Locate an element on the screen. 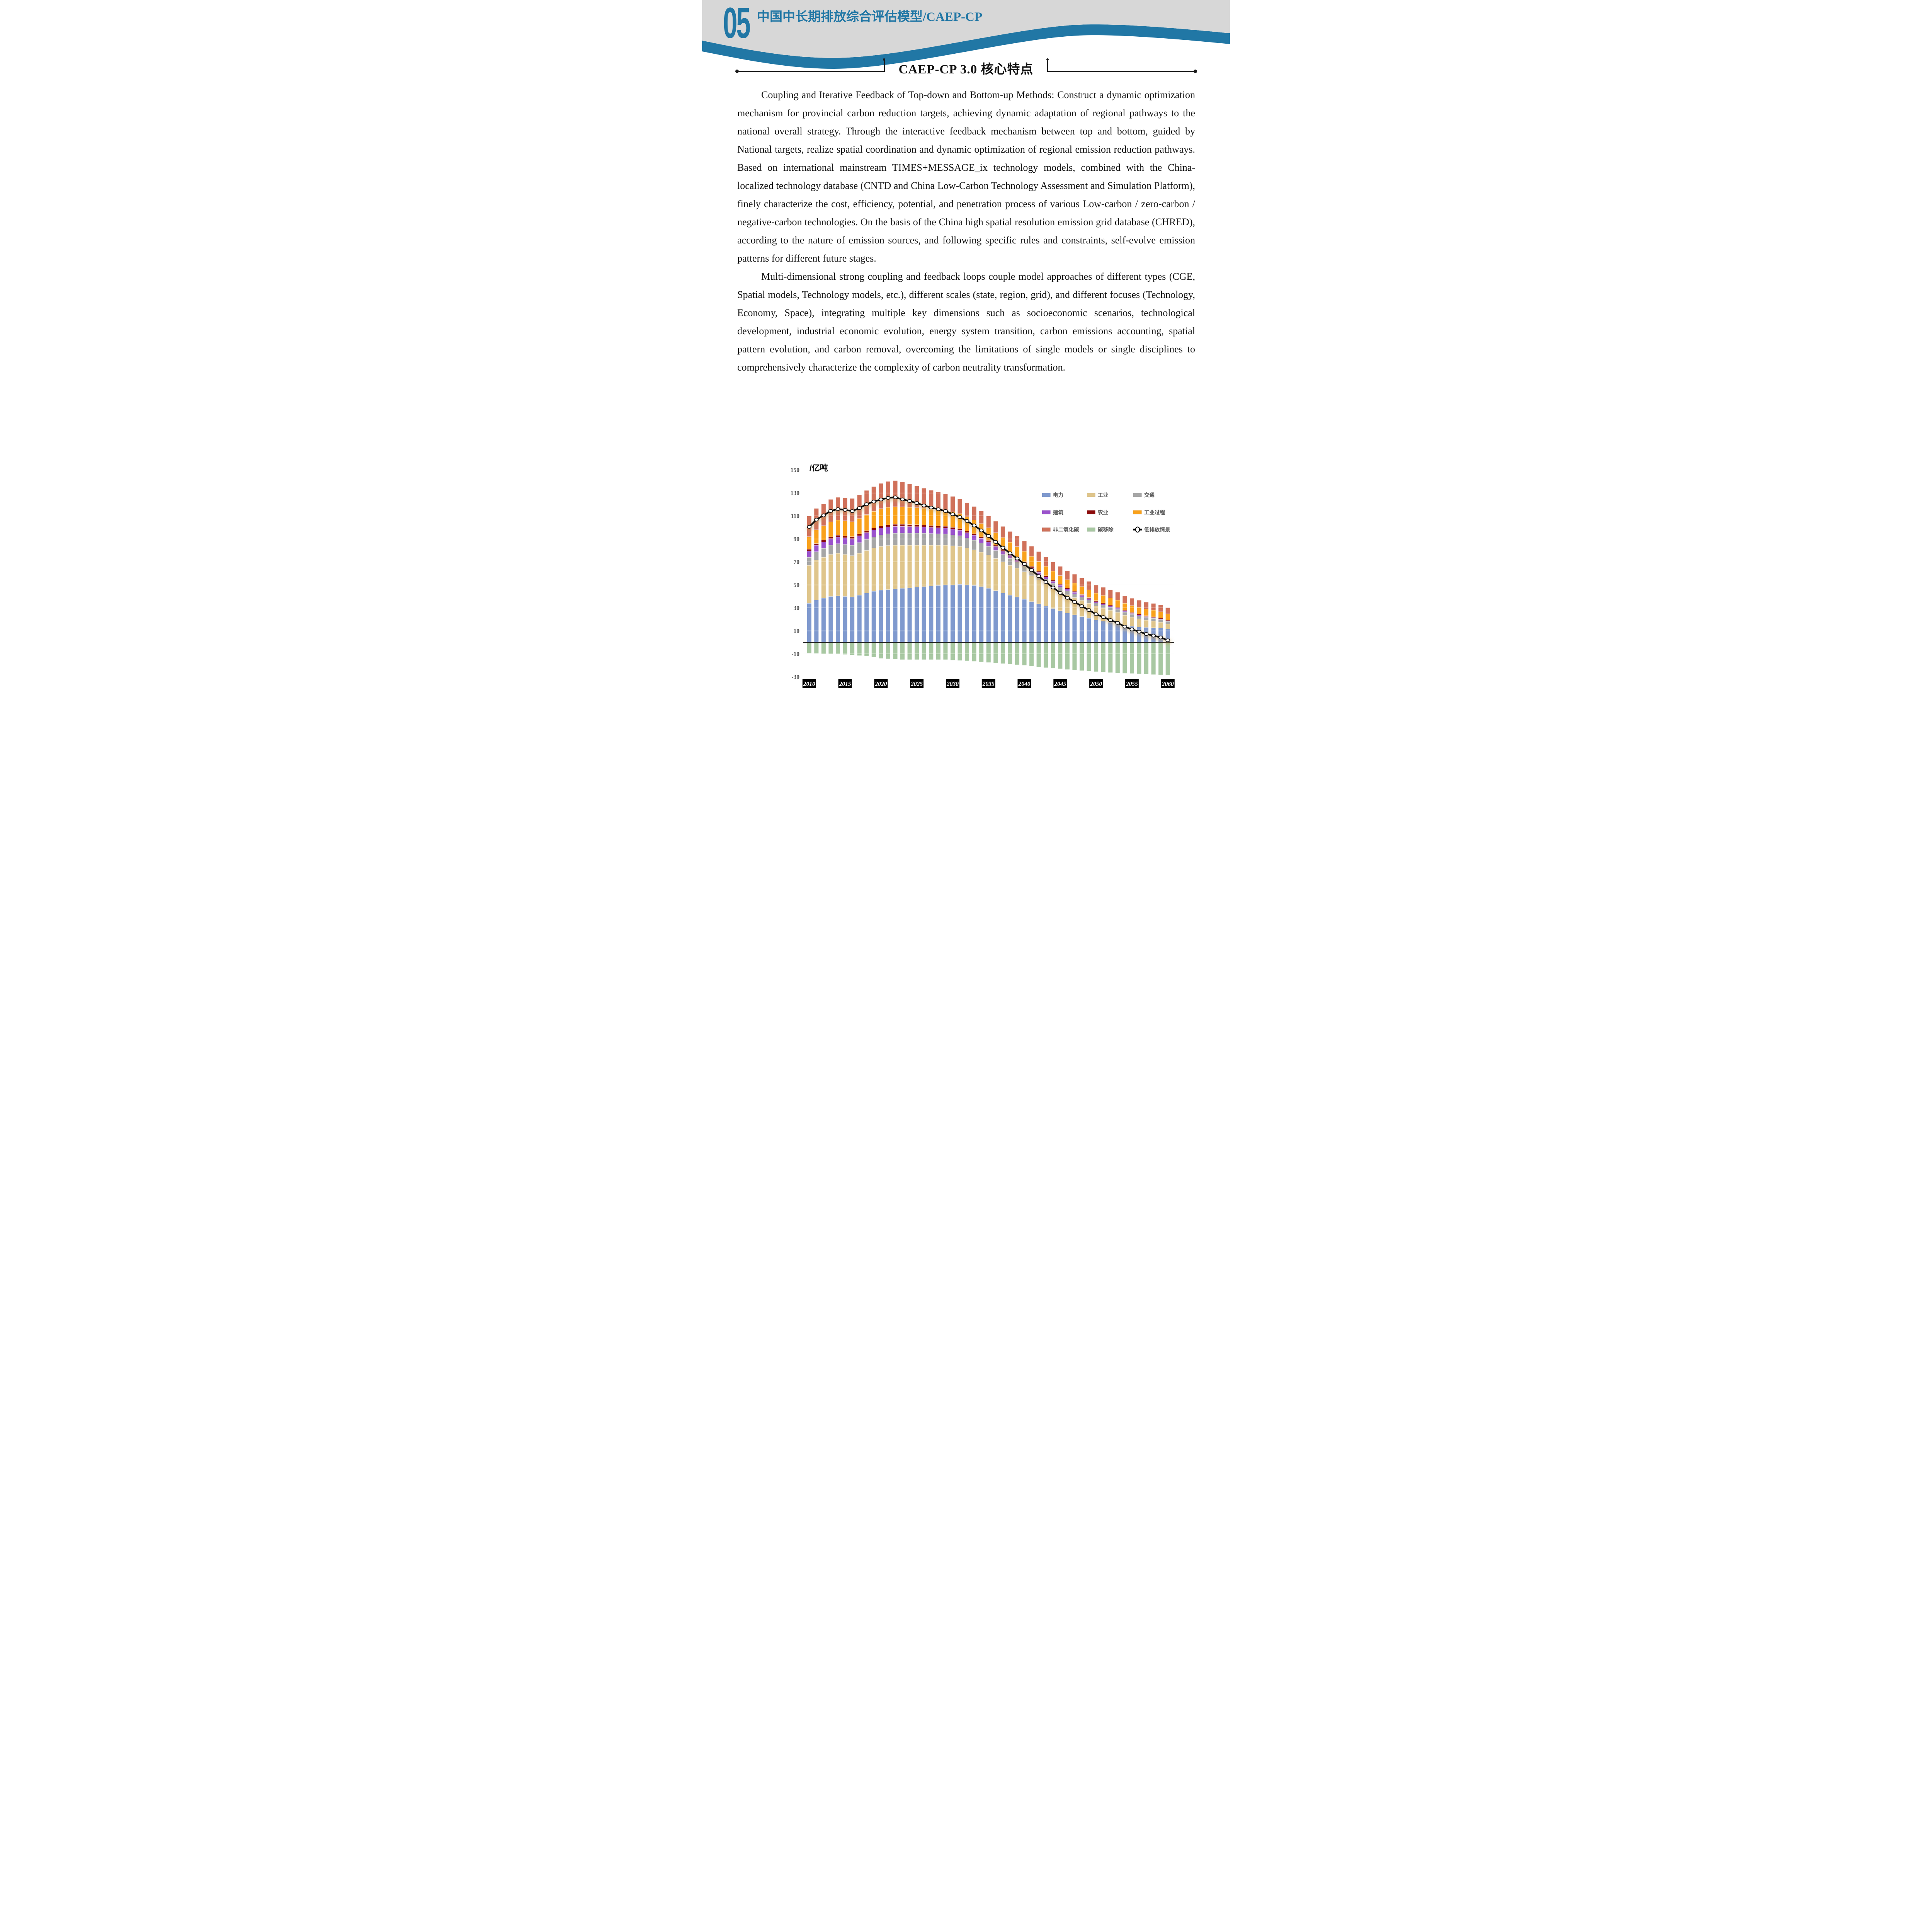  x-tick-year: 2050 is located at coordinates (1096, 684).